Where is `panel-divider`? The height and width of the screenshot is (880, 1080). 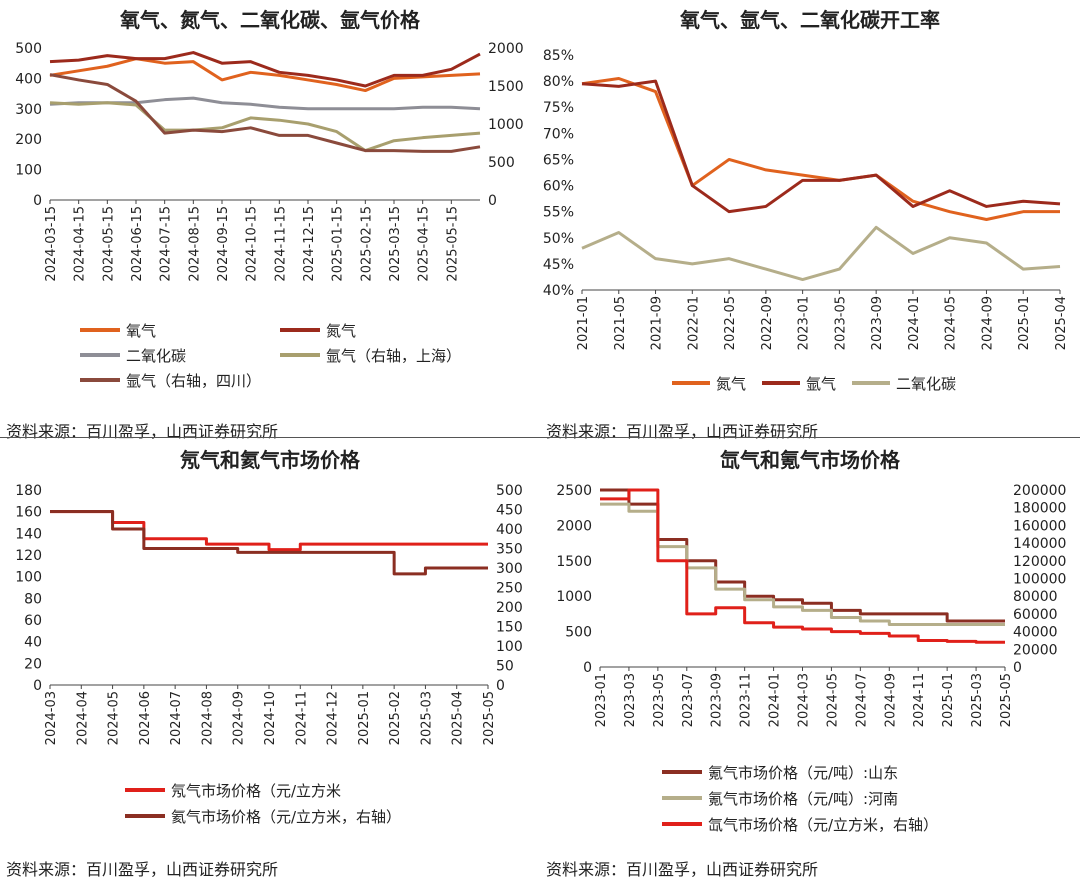
panel-divider is located at coordinates (540, 437).